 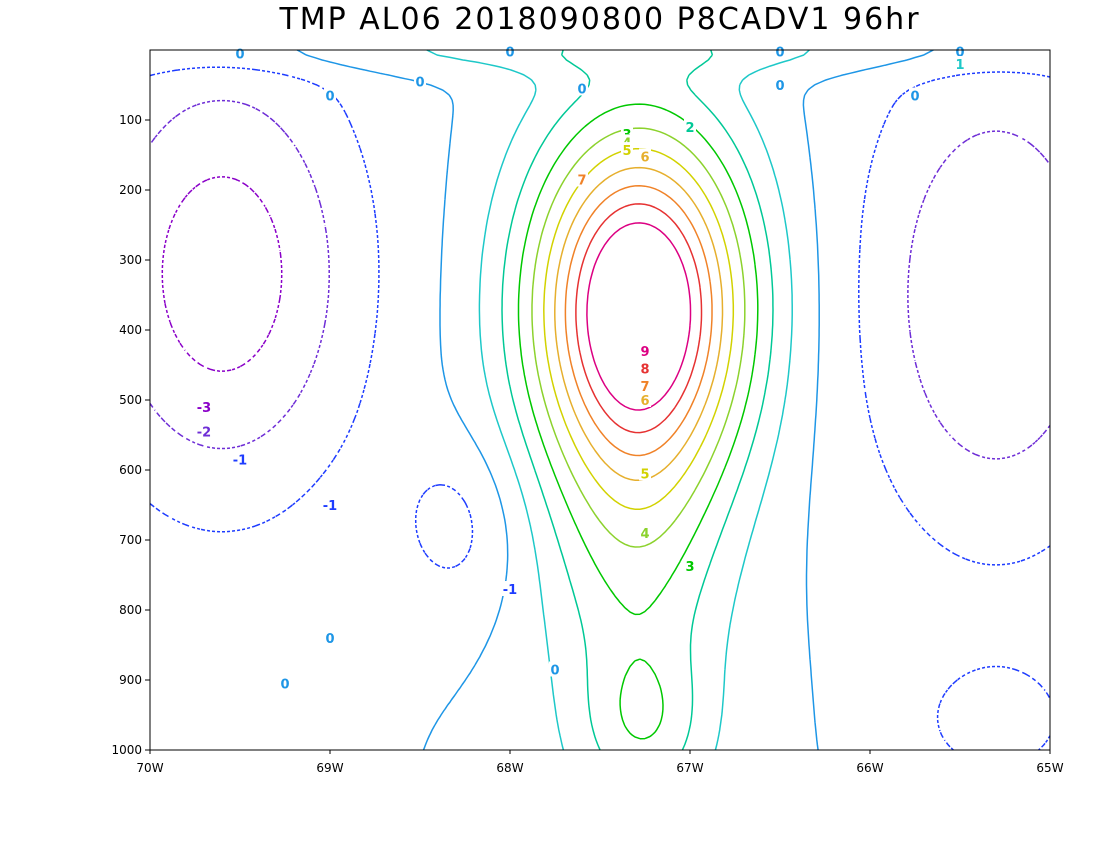 I want to click on contour-label: 9, so click(x=644, y=352).